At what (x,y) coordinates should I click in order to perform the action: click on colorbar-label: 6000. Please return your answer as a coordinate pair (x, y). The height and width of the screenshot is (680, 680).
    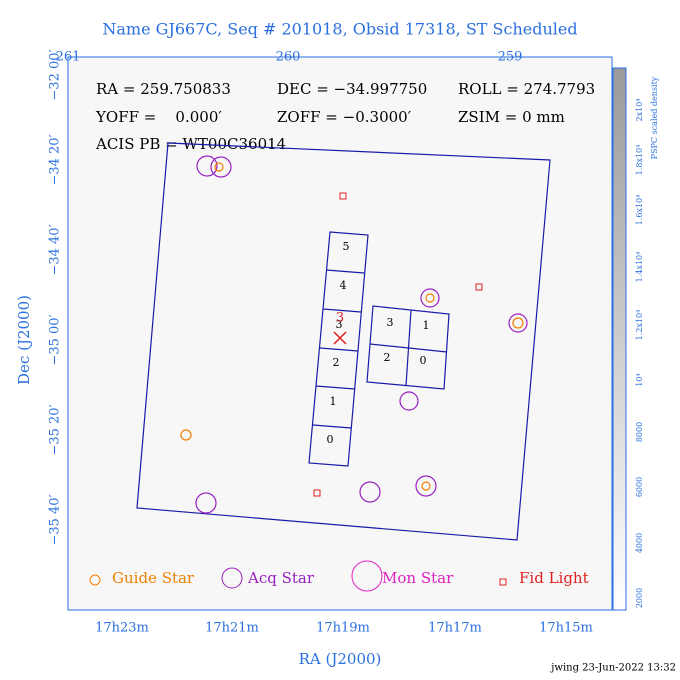
    Looking at the image, I should click on (639, 487).